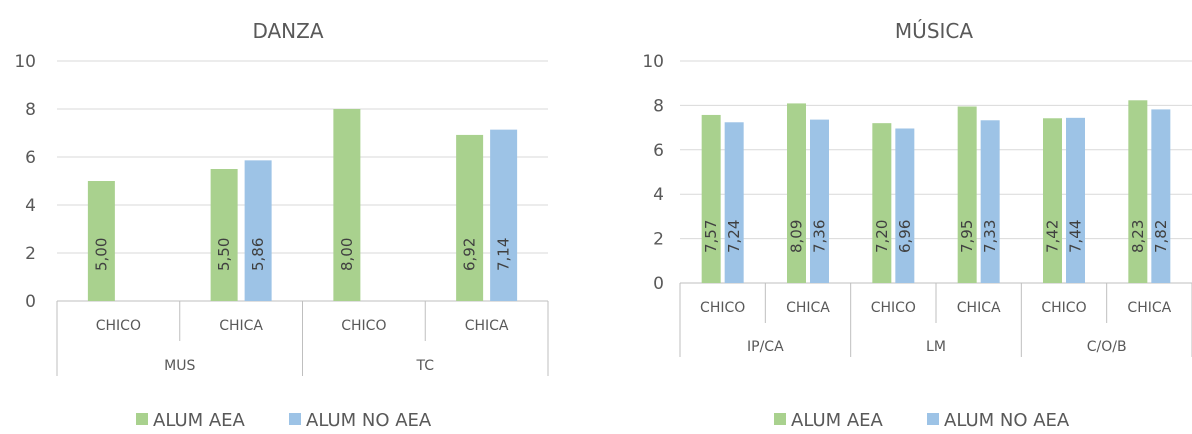 Image resolution: width=1192 pixels, height=434 pixels. I want to click on group-label: TC, so click(424, 366).